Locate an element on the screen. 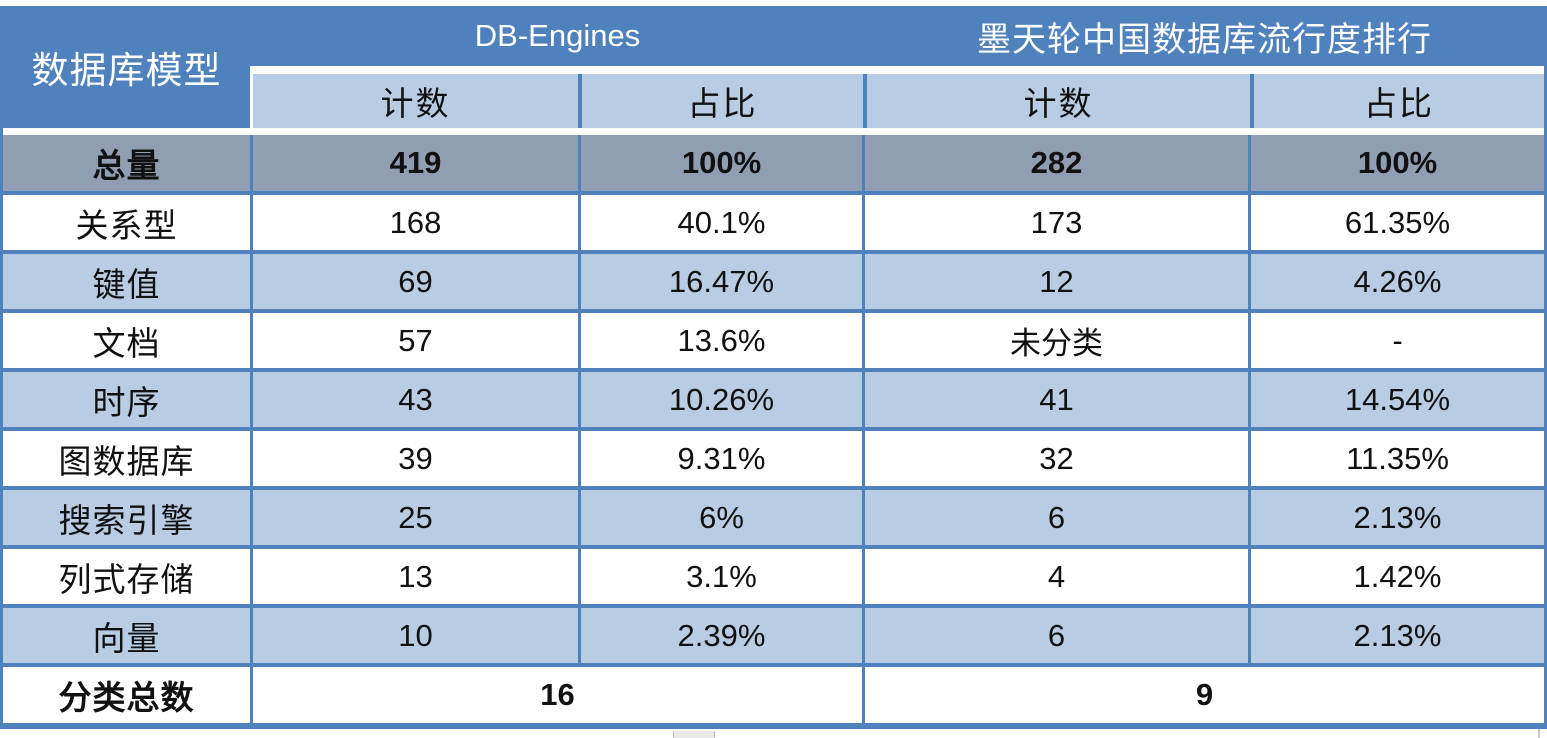  db-count-value: 25 is located at coordinates (415, 517).